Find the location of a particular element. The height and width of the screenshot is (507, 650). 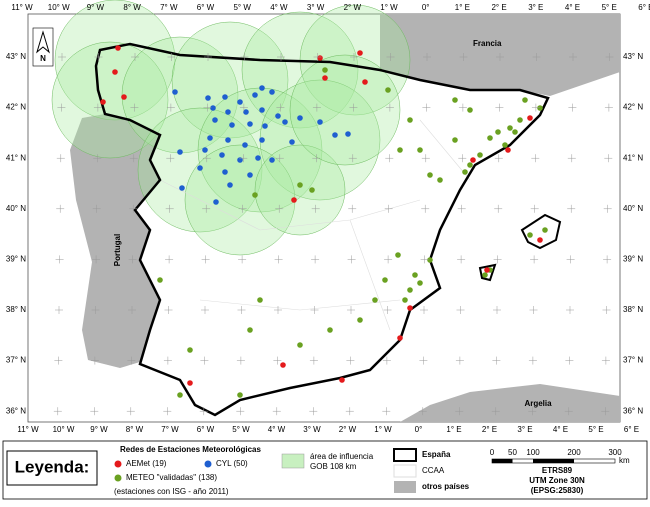

lon-label: 2° E is located at coordinates (498, 7).